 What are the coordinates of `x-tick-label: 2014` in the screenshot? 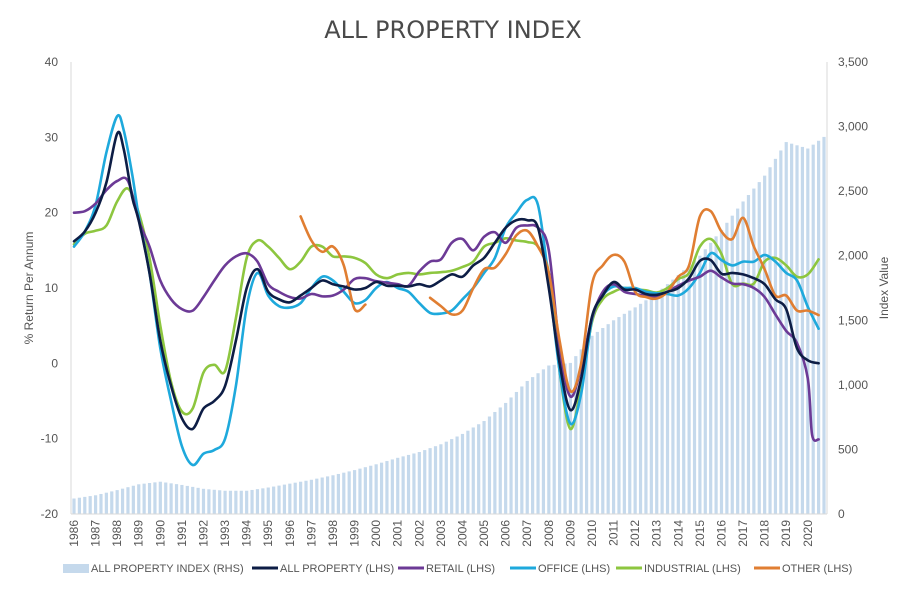 It's located at (678, 533).